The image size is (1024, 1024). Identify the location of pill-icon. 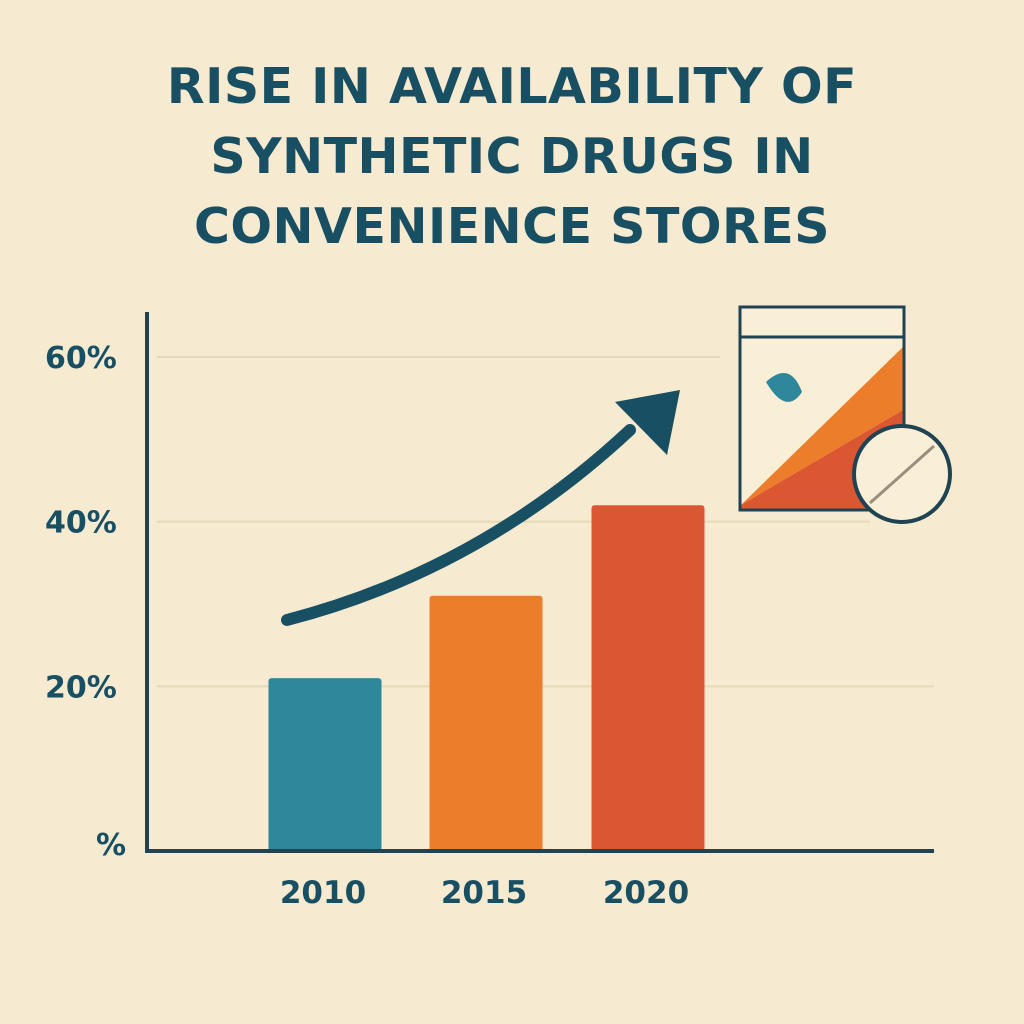
(902, 474).